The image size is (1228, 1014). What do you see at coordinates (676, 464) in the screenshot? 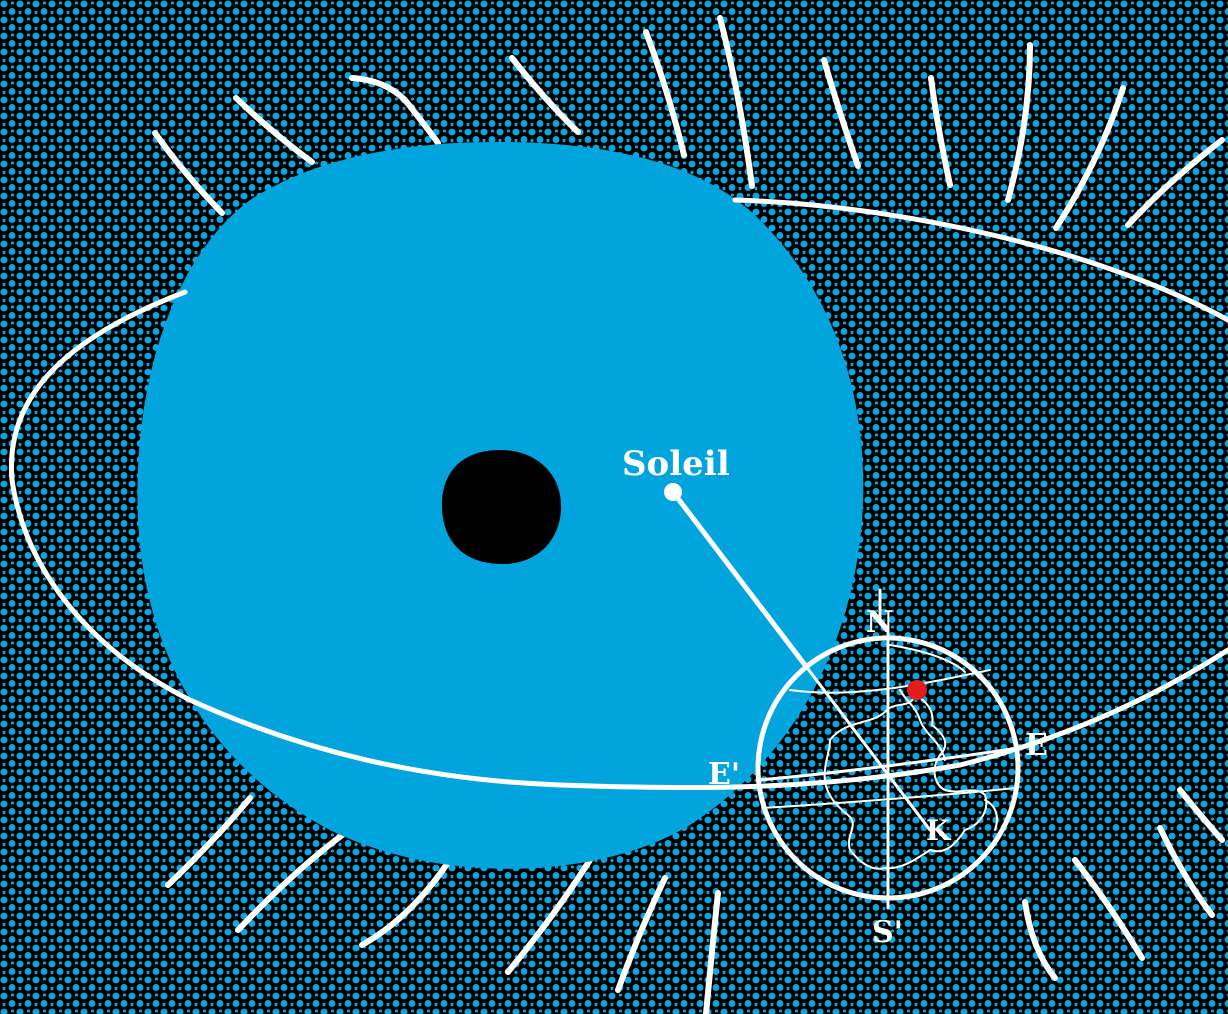
I see `sun-label: Soleil` at bounding box center [676, 464].